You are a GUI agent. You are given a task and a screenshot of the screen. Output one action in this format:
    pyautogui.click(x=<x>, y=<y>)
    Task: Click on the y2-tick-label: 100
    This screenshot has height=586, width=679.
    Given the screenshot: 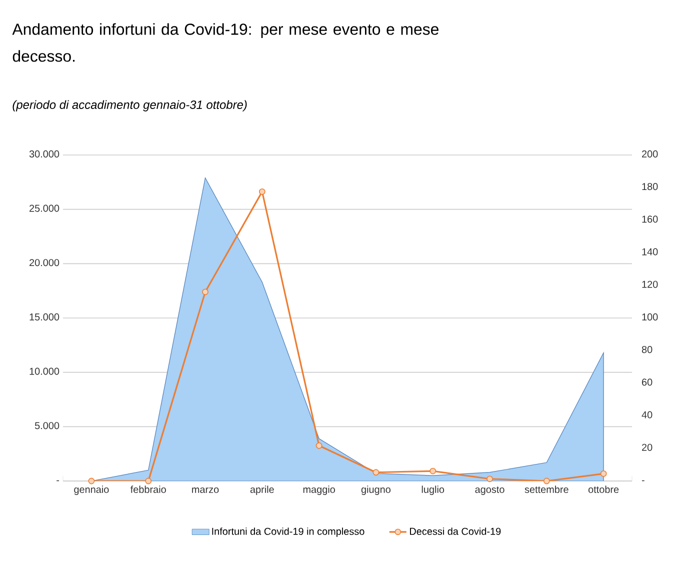 What is the action you would take?
    pyautogui.click(x=650, y=316)
    